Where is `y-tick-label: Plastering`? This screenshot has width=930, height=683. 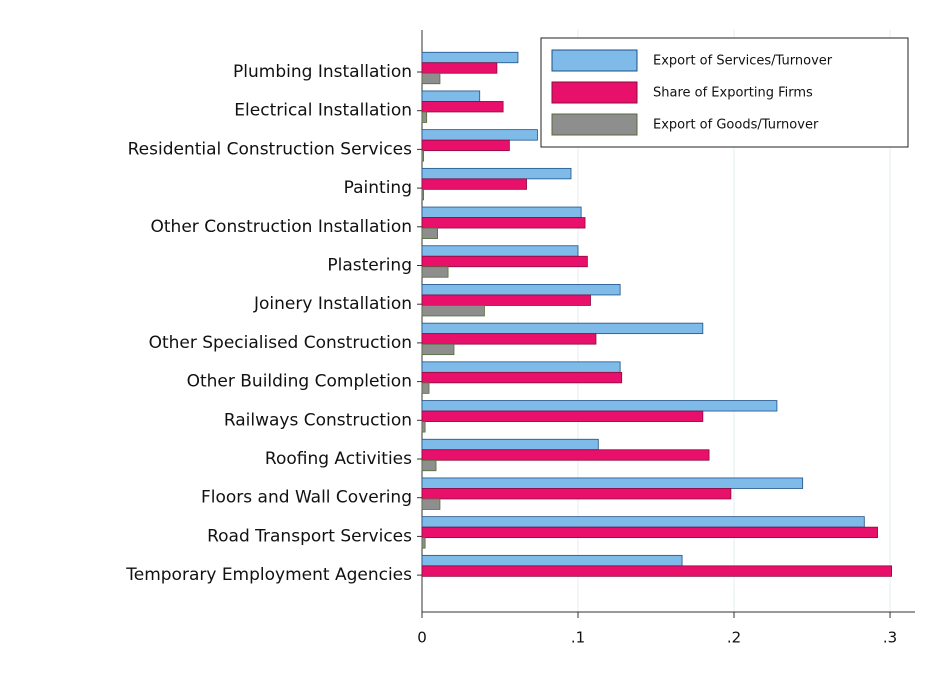 y-tick-label: Plastering is located at coordinates (369, 266).